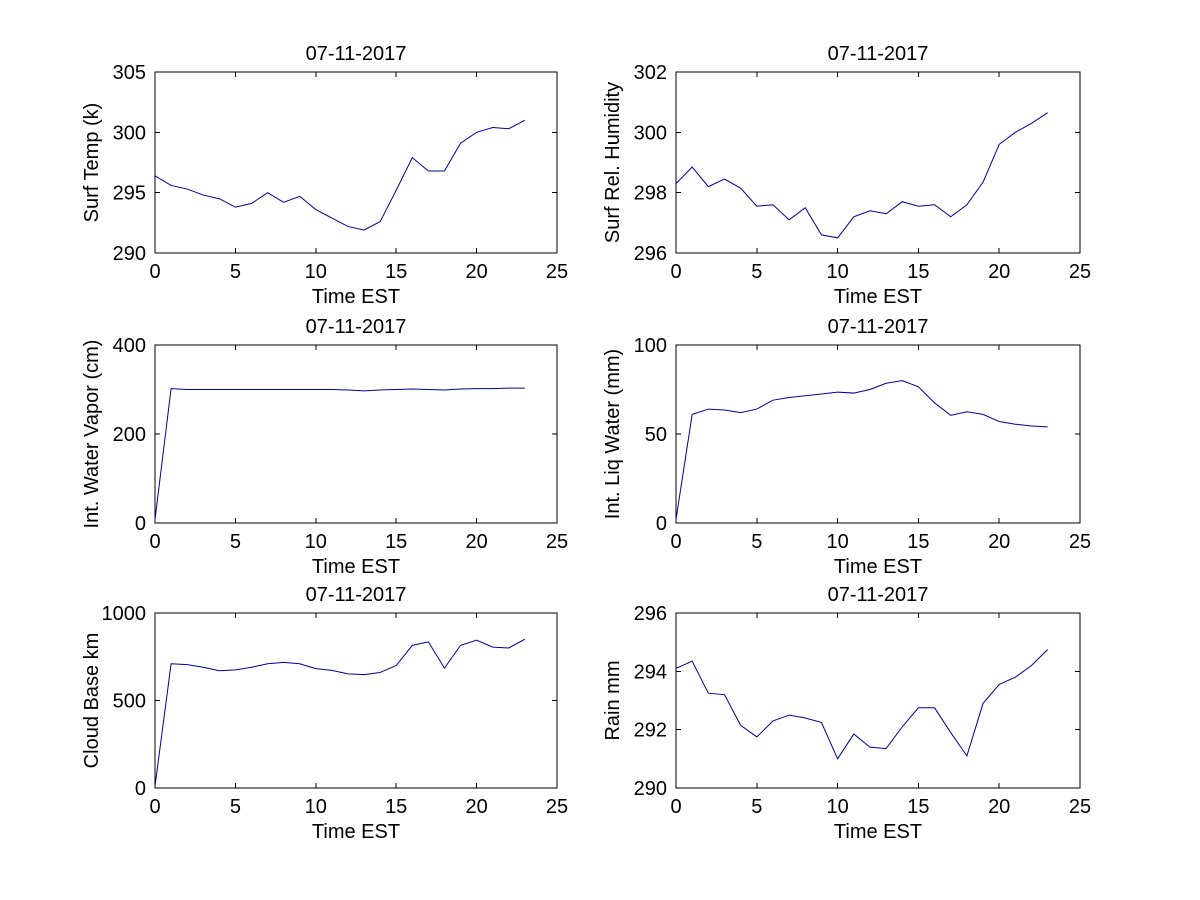 This screenshot has height=900, width=1200. What do you see at coordinates (656, 435) in the screenshot?
I see `y-tick-label: 50` at bounding box center [656, 435].